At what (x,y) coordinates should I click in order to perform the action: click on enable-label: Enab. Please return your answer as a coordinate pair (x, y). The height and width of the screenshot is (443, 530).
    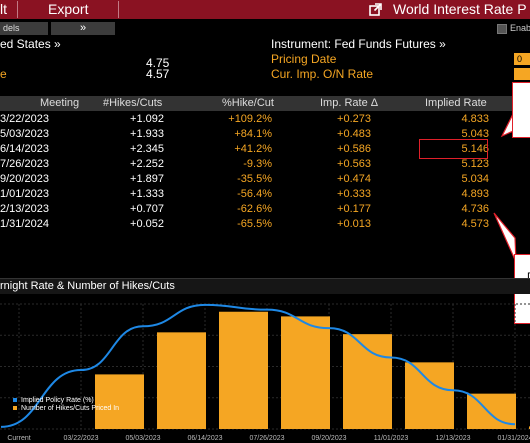
    Looking at the image, I should click on (520, 28).